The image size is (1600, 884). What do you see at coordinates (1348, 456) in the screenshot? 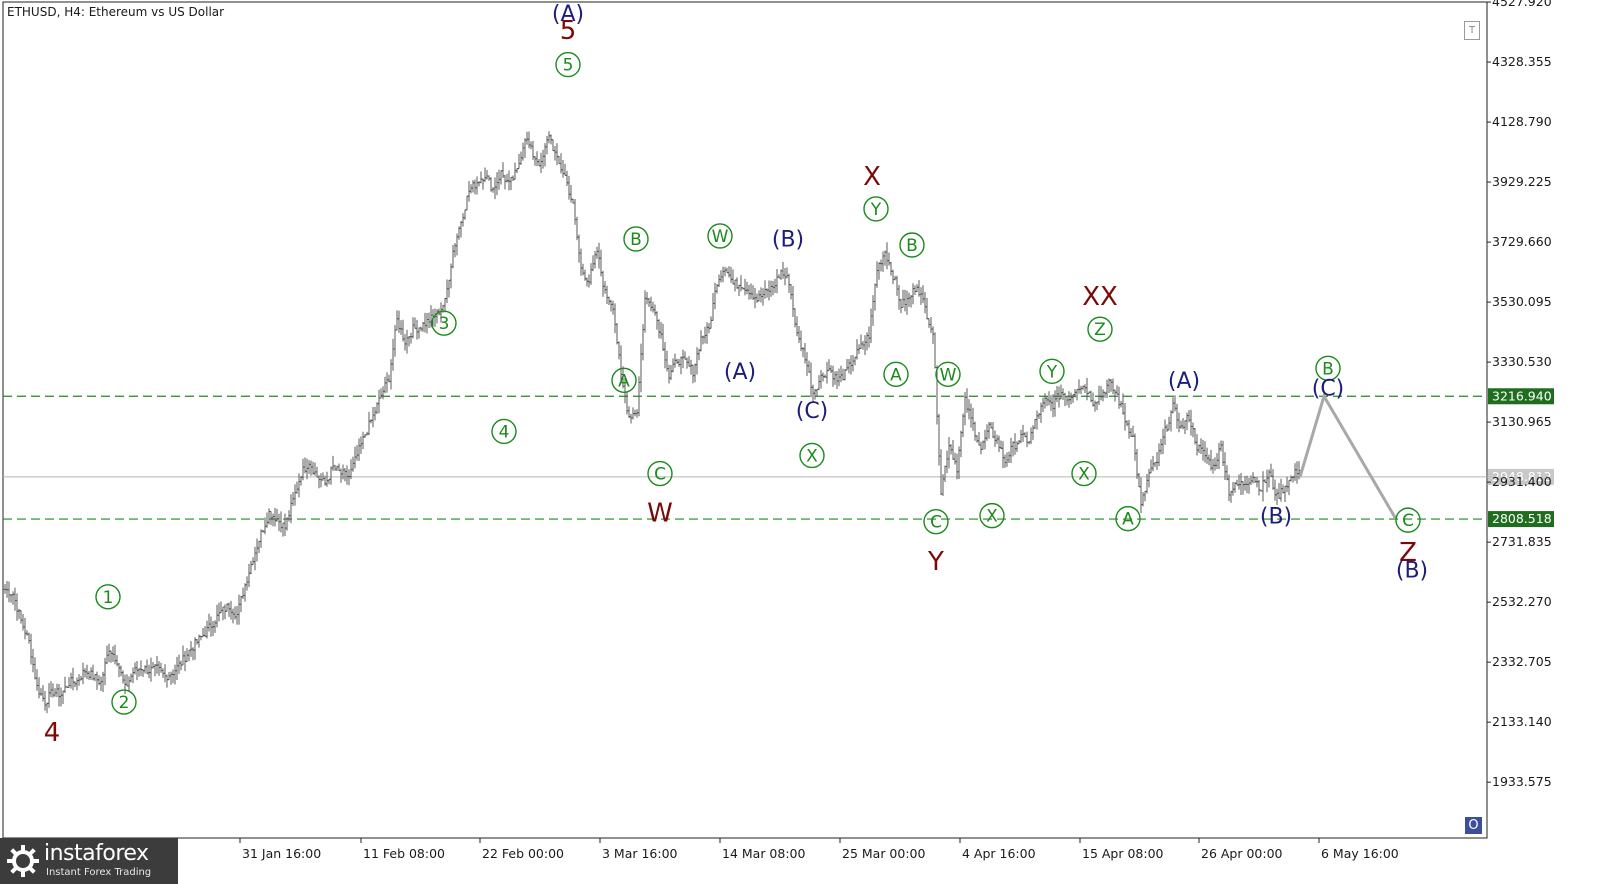
I see `projection-path` at bounding box center [1348, 456].